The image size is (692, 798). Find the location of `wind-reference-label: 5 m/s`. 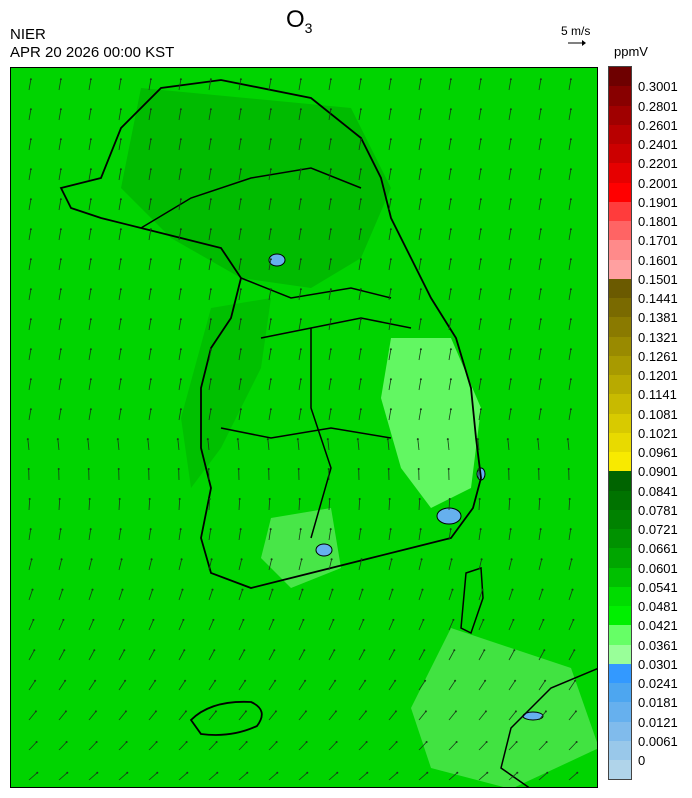

wind-reference-label: 5 m/s is located at coordinates (576, 31).